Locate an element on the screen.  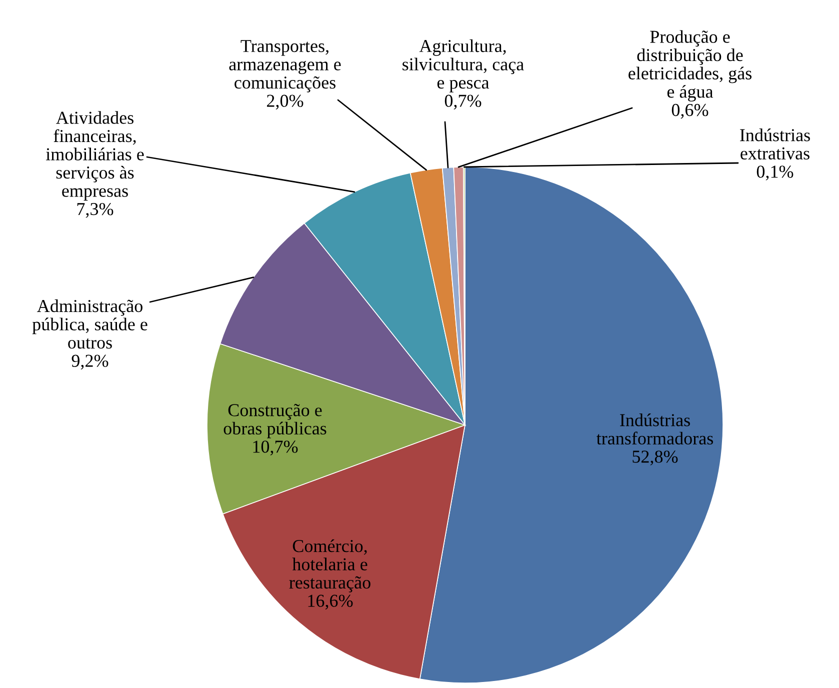
data-label: 0,7% is located at coordinates (463, 102).